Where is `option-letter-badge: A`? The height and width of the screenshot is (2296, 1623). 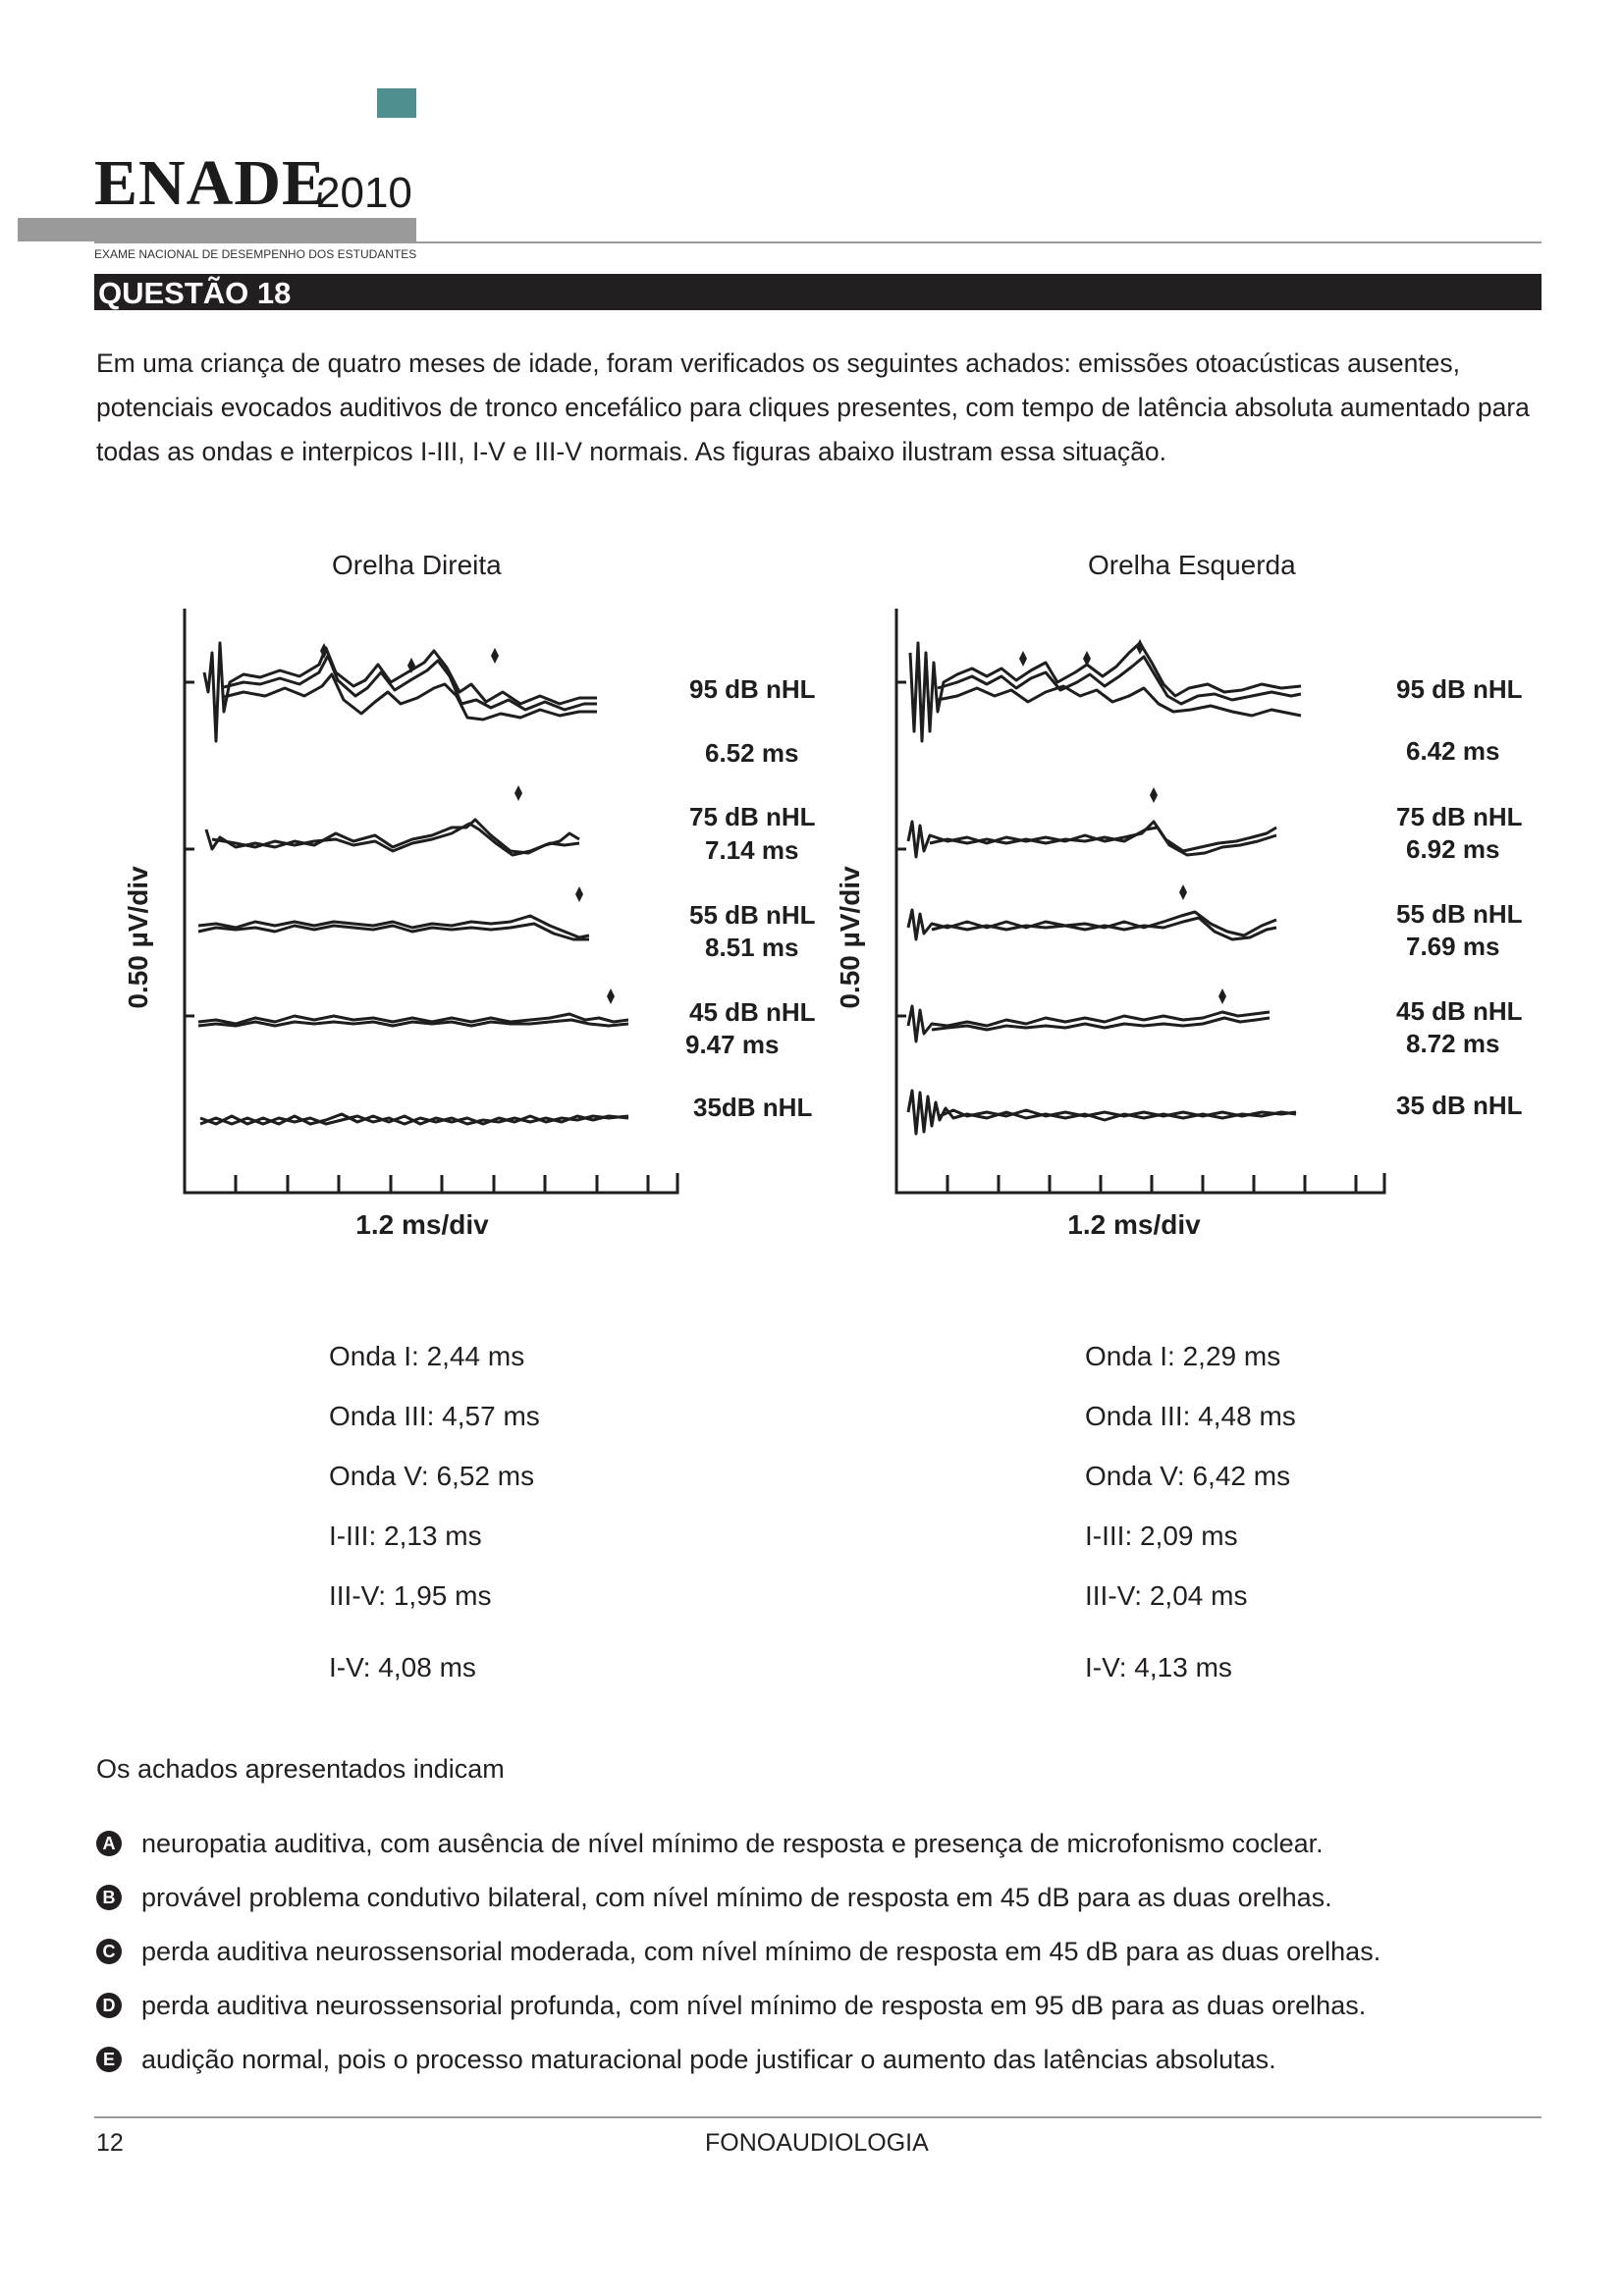 option-letter-badge: A is located at coordinates (109, 1844).